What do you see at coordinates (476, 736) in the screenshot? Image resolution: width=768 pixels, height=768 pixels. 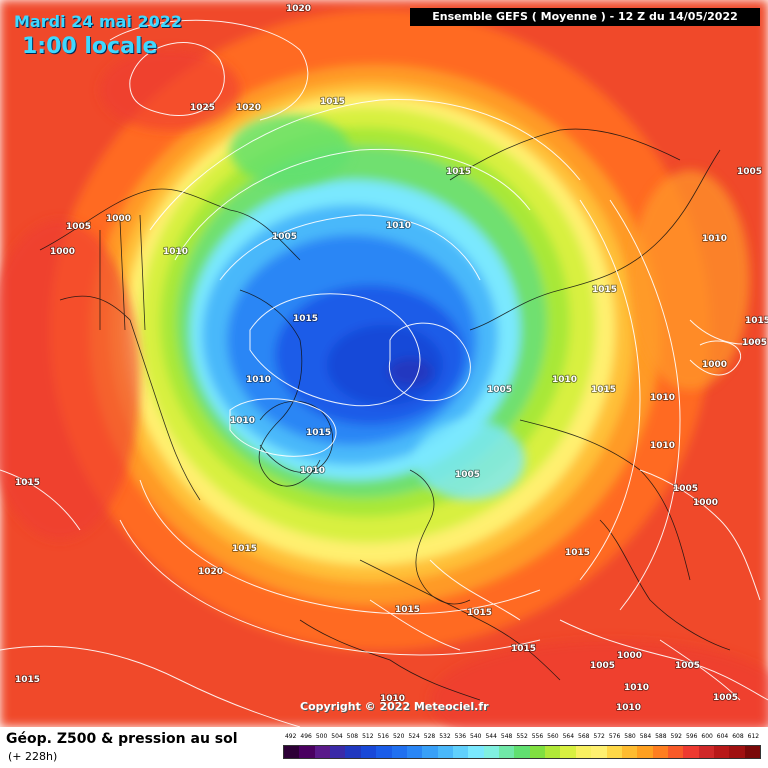 I see `scale-label-540: 540` at bounding box center [476, 736].